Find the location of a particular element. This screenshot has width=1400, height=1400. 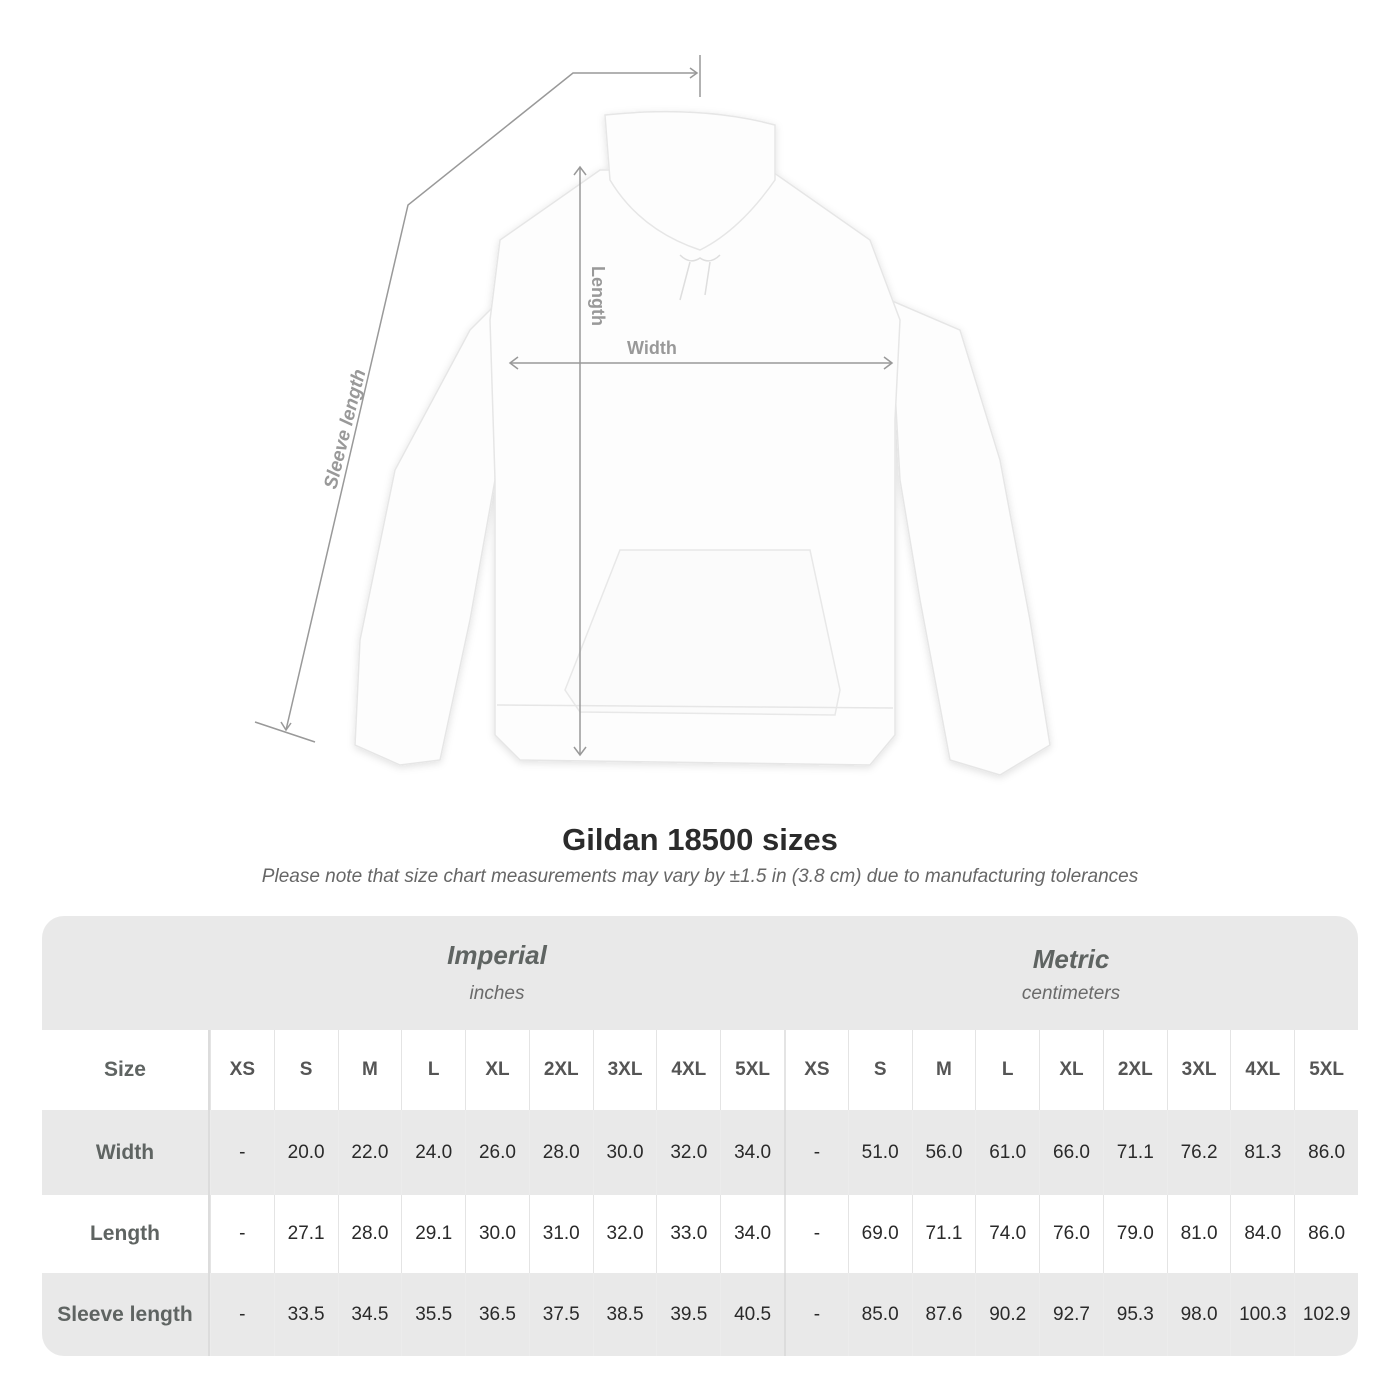

size-header-imperial: M is located at coordinates (369, 1070).